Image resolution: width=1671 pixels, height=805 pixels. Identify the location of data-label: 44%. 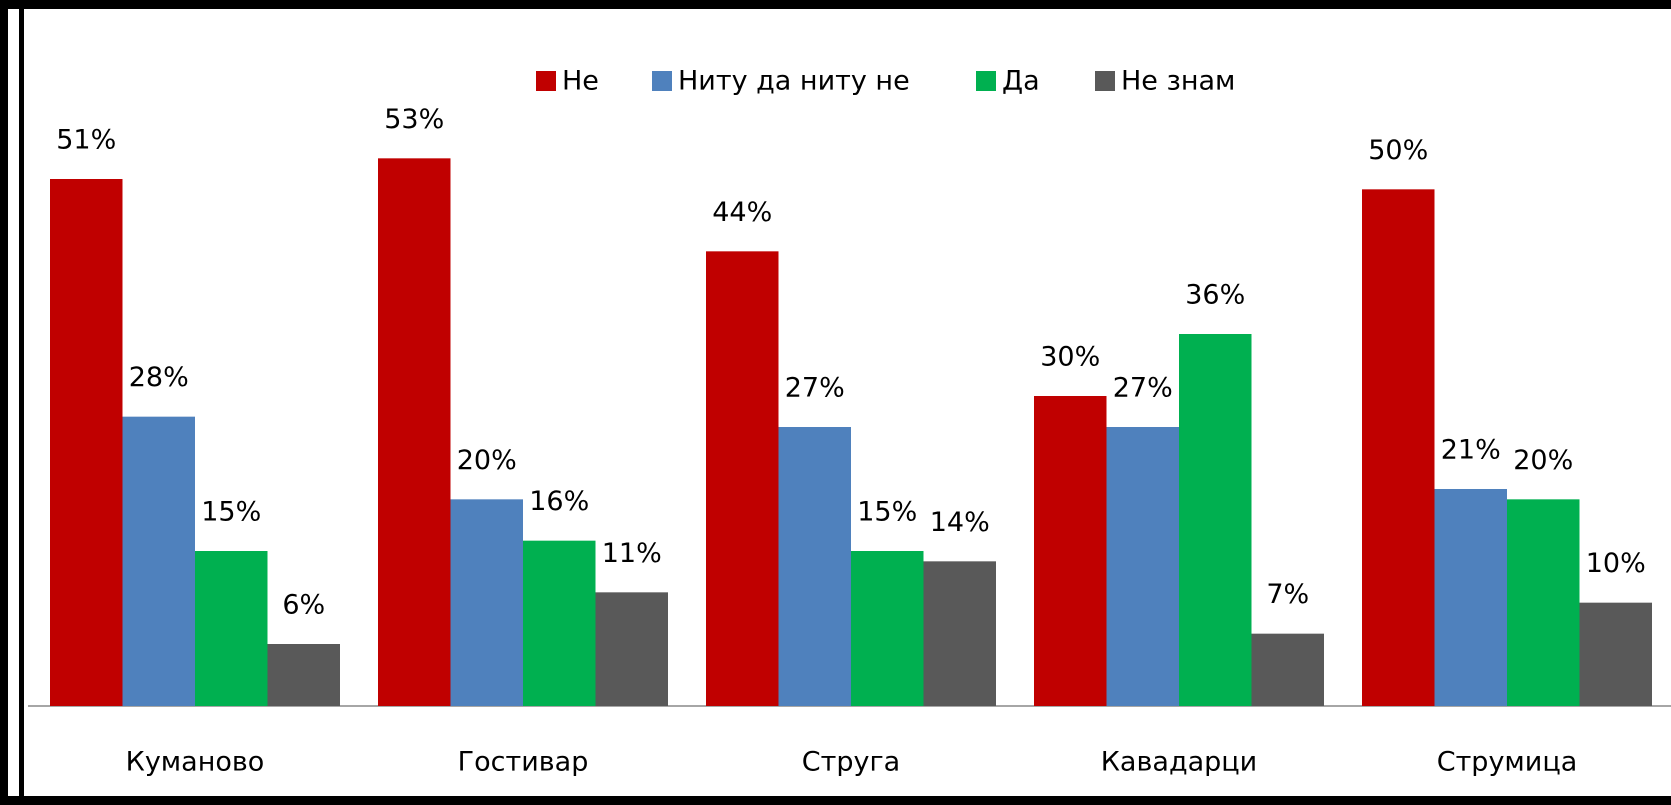
(742, 212).